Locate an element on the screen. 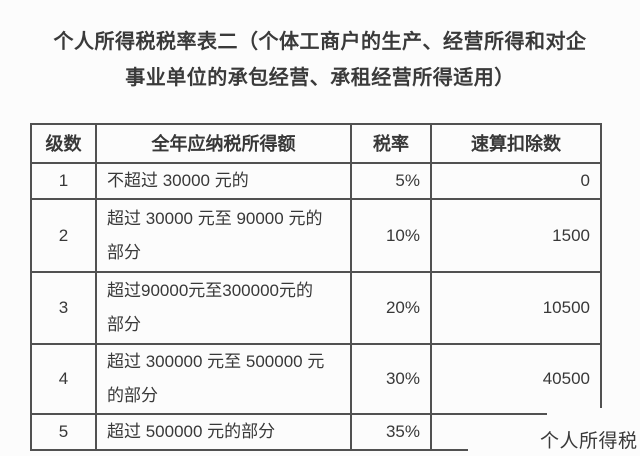 This screenshot has width=640, height=456. watermark-text: 个人所得税 is located at coordinates (589, 441).